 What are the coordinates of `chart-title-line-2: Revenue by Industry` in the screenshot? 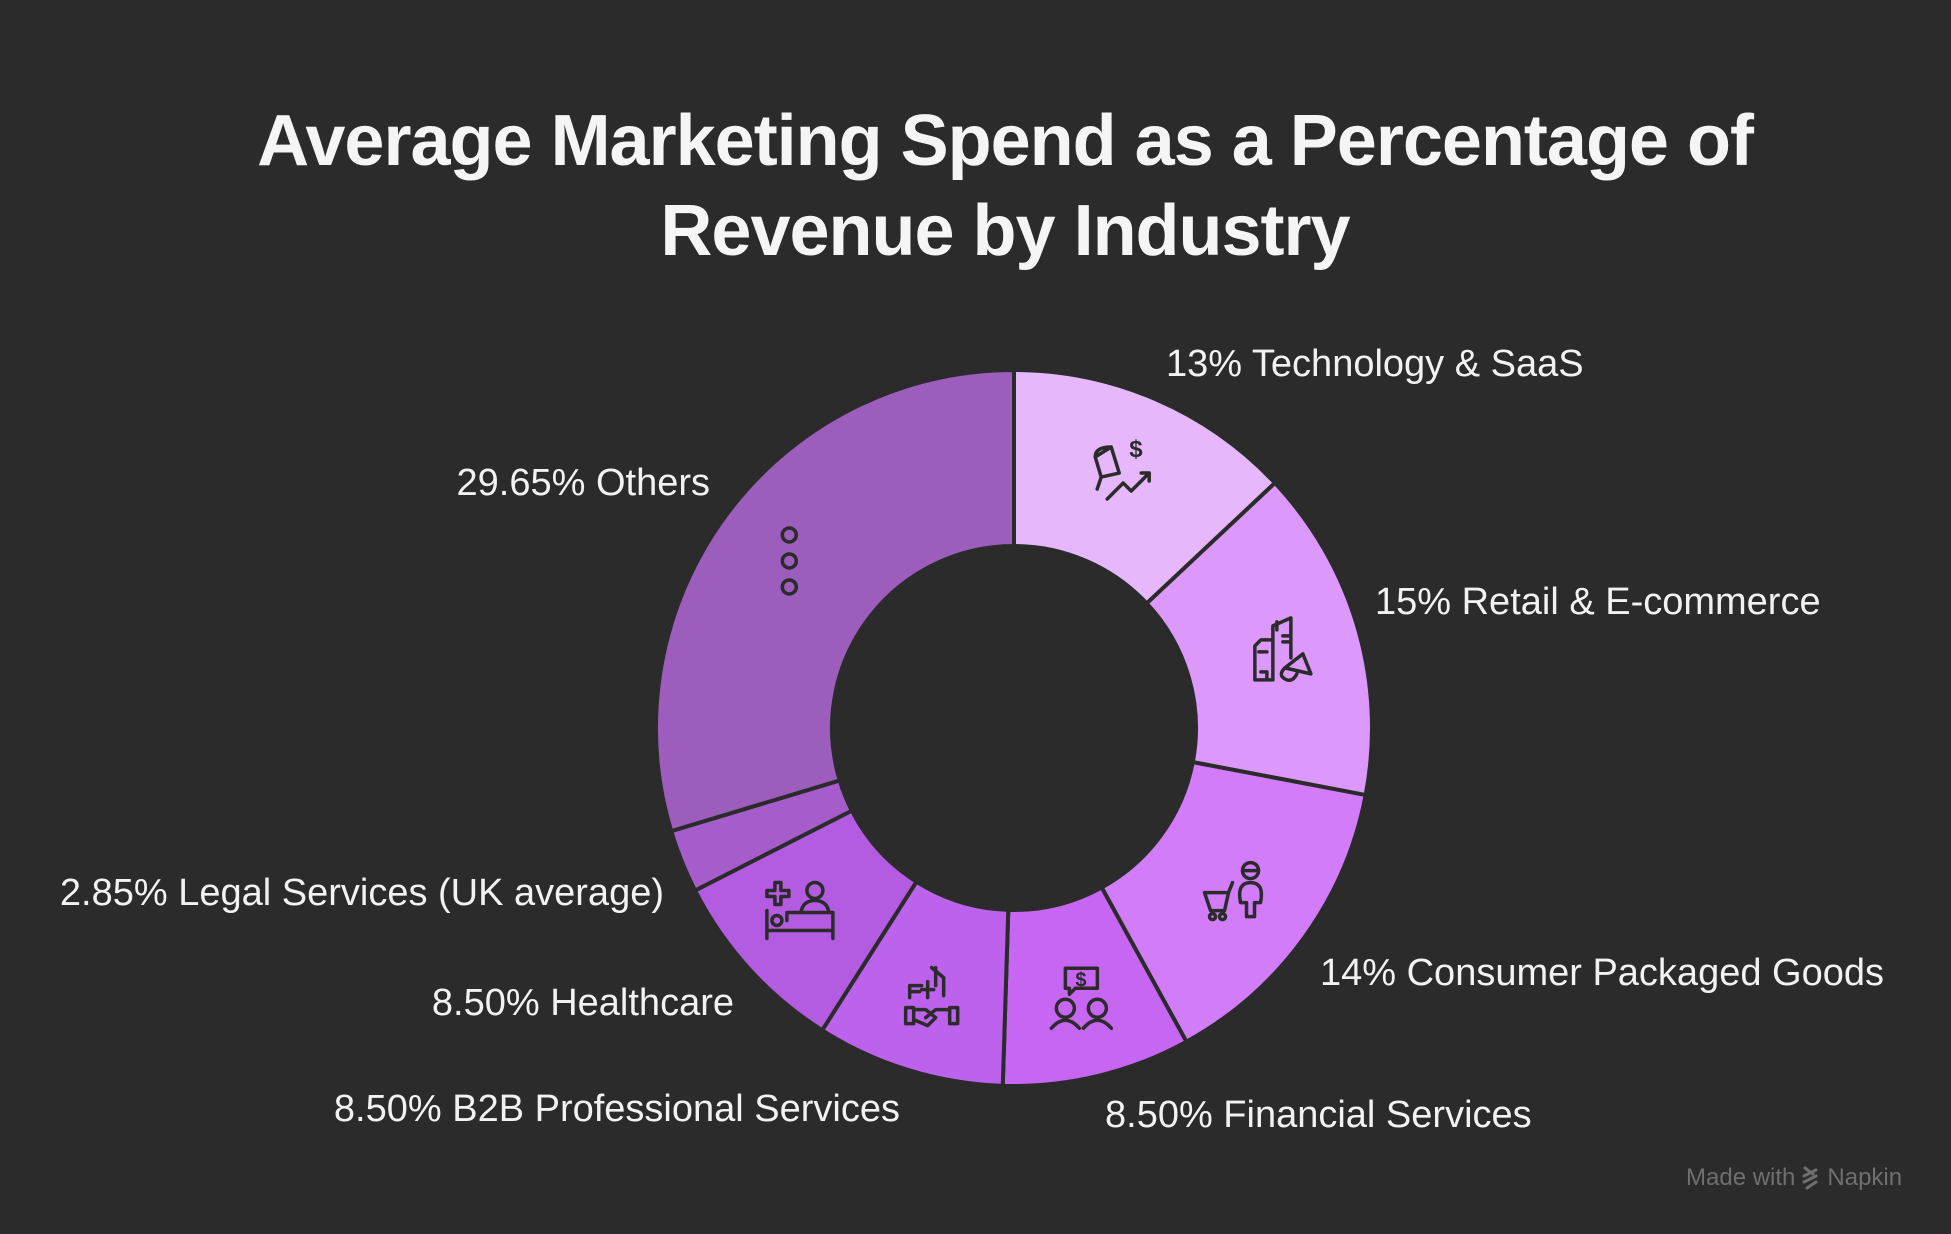 It's located at (1005, 231).